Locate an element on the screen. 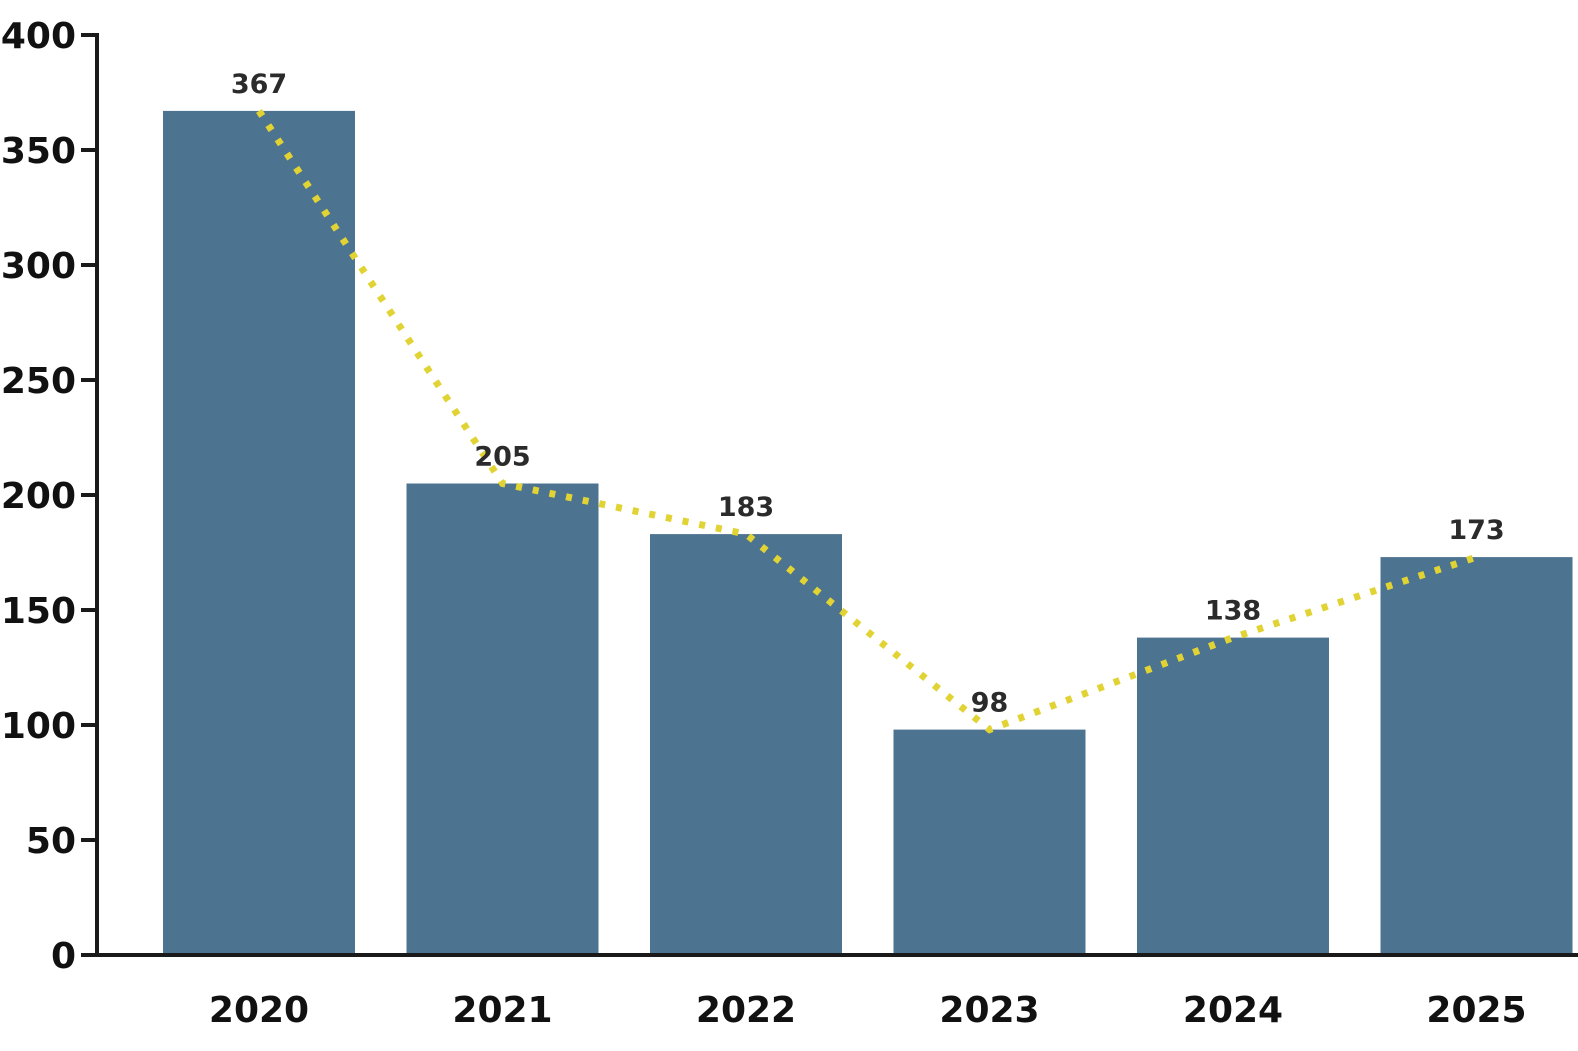  y-axis-tick-label: 50 is located at coordinates (51, 841).